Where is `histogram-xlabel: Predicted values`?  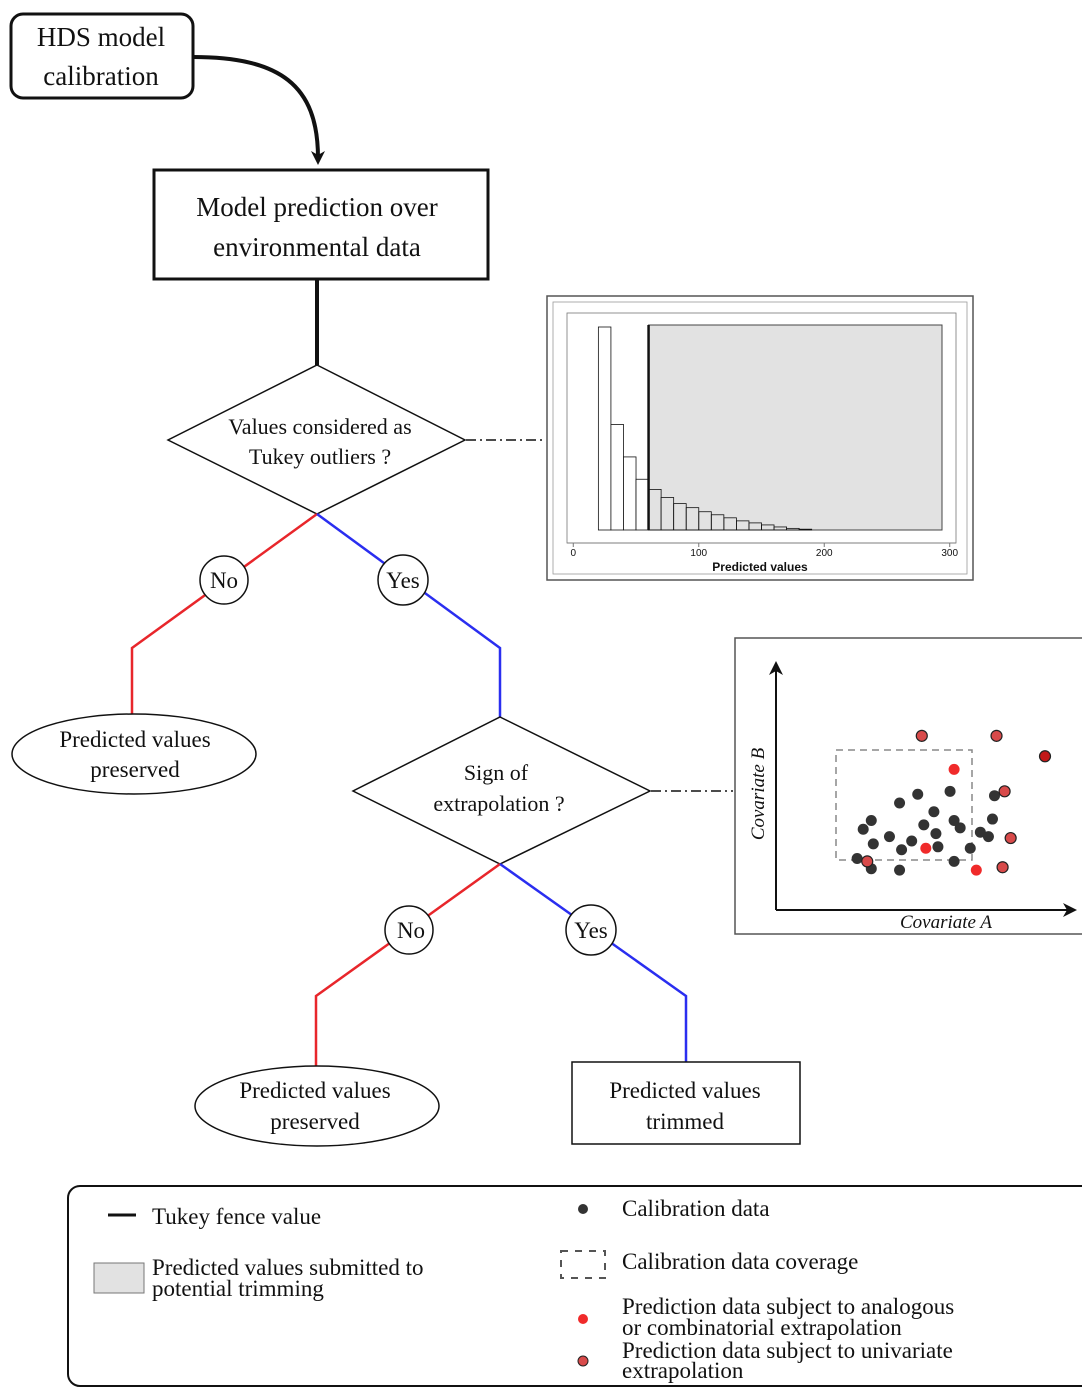
histogram-xlabel: Predicted values is located at coordinates (760, 567).